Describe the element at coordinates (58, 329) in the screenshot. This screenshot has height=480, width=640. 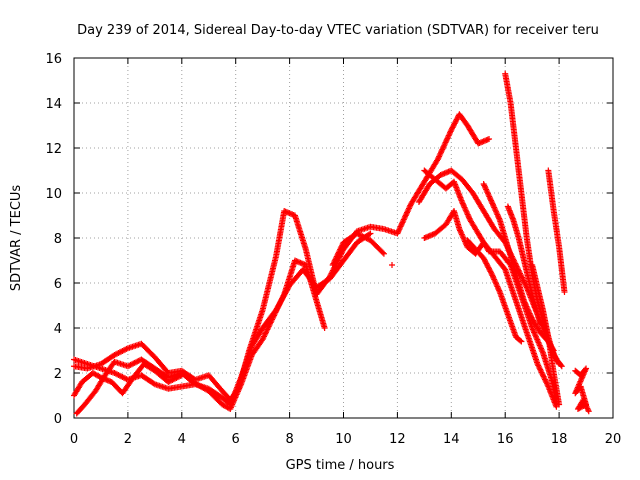
I see `y-tick-label: 4` at that location.